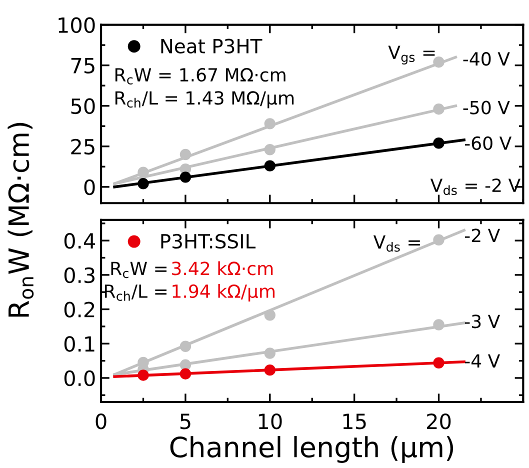  Describe the element at coordinates (208, 241) in the screenshot. I see `legend-label: P3HT:SSIL` at that location.